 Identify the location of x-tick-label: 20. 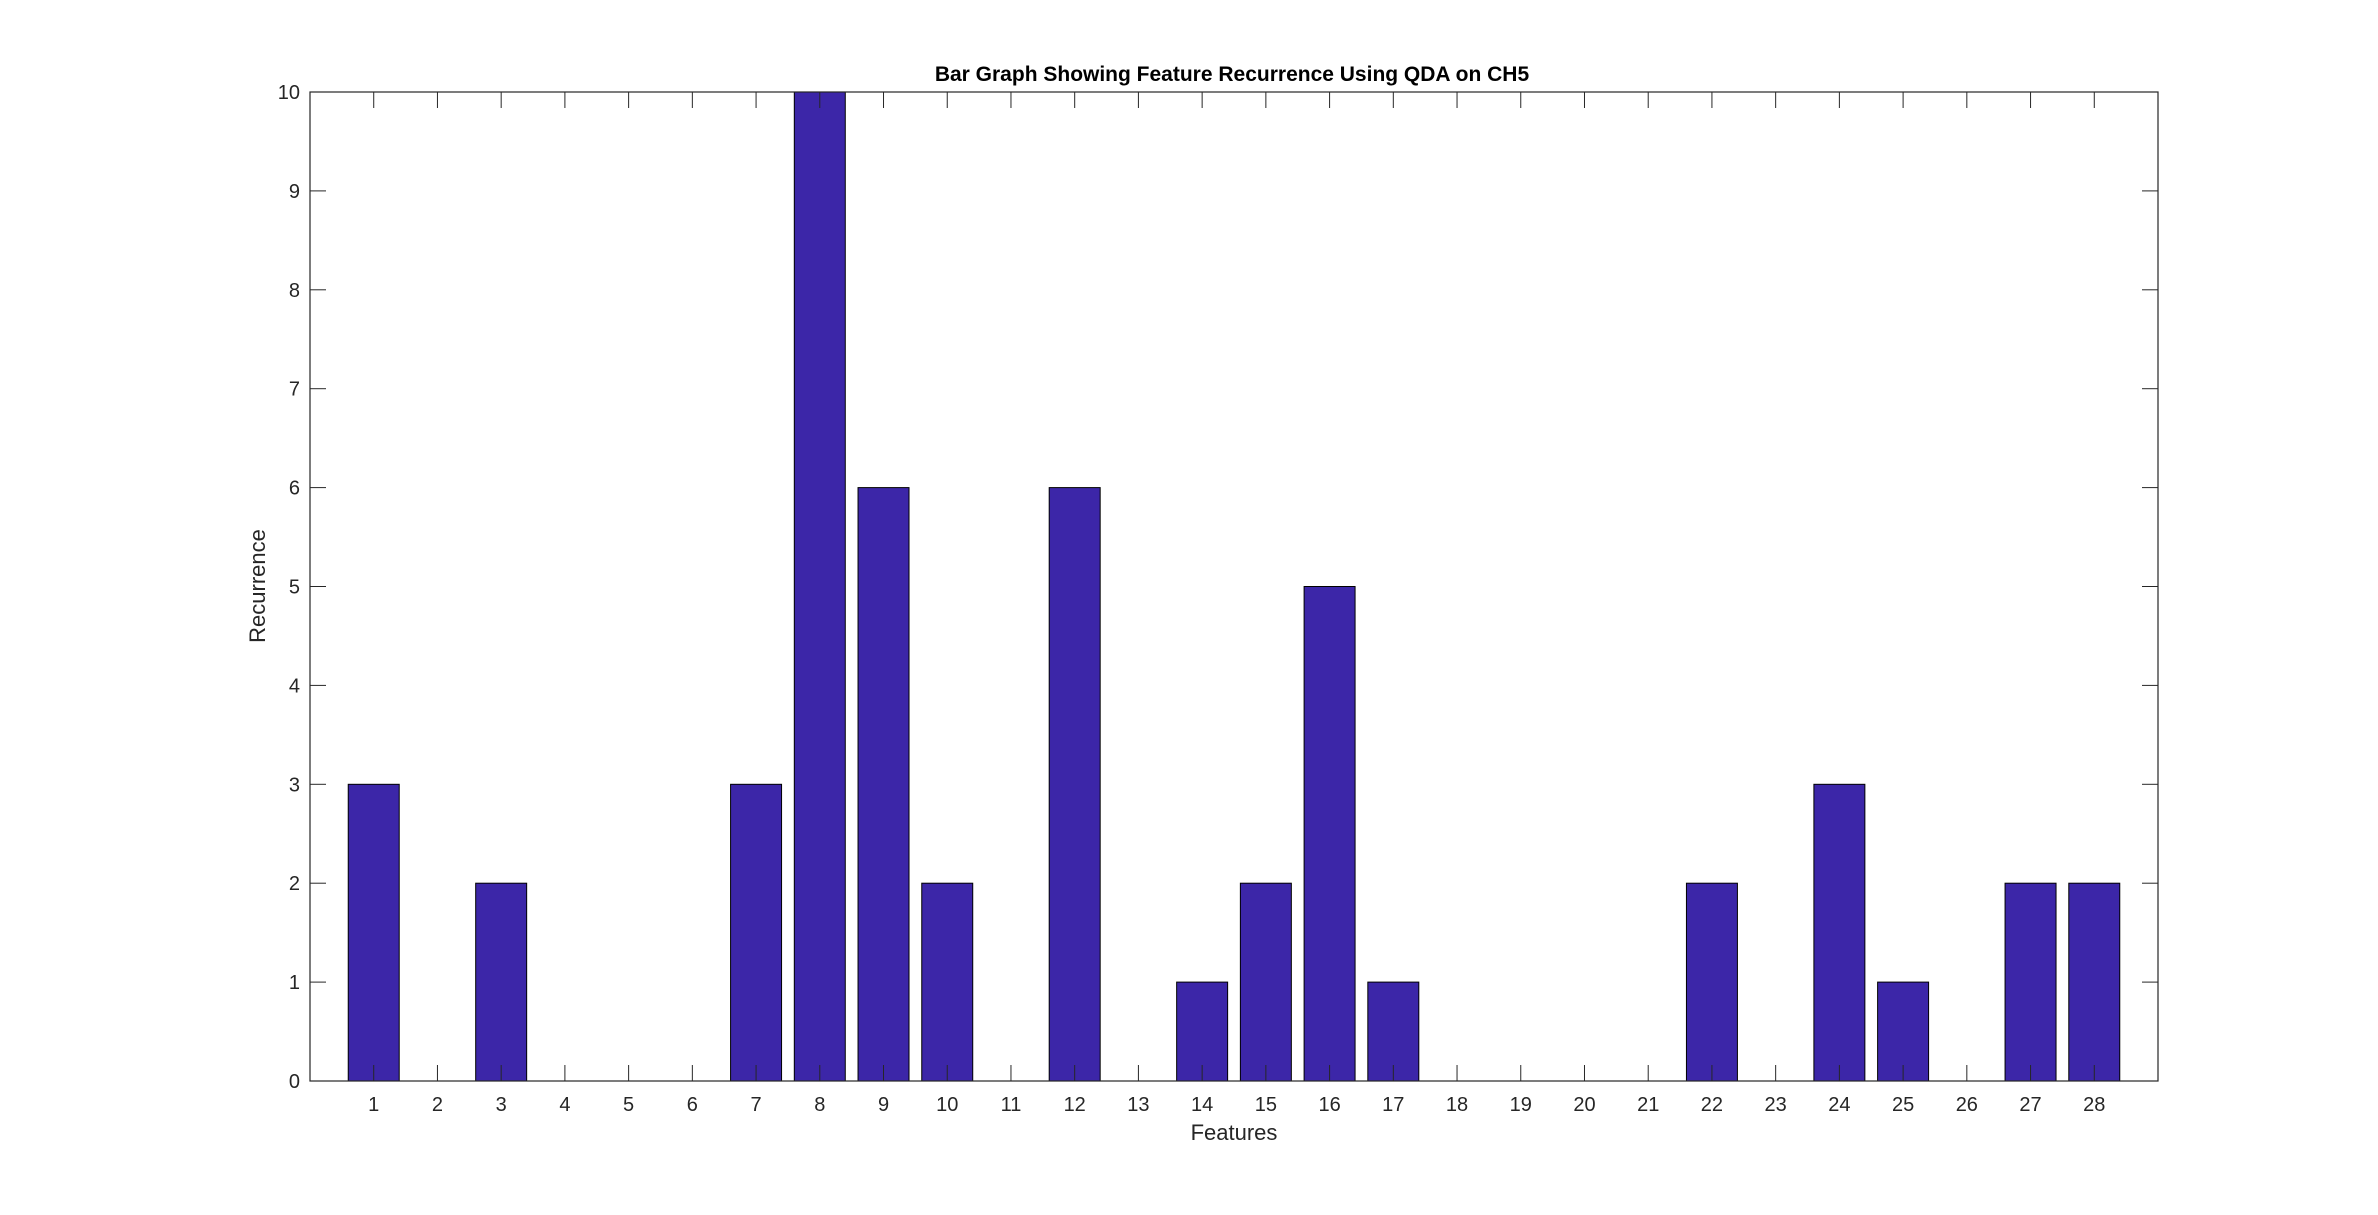
(1584, 1105).